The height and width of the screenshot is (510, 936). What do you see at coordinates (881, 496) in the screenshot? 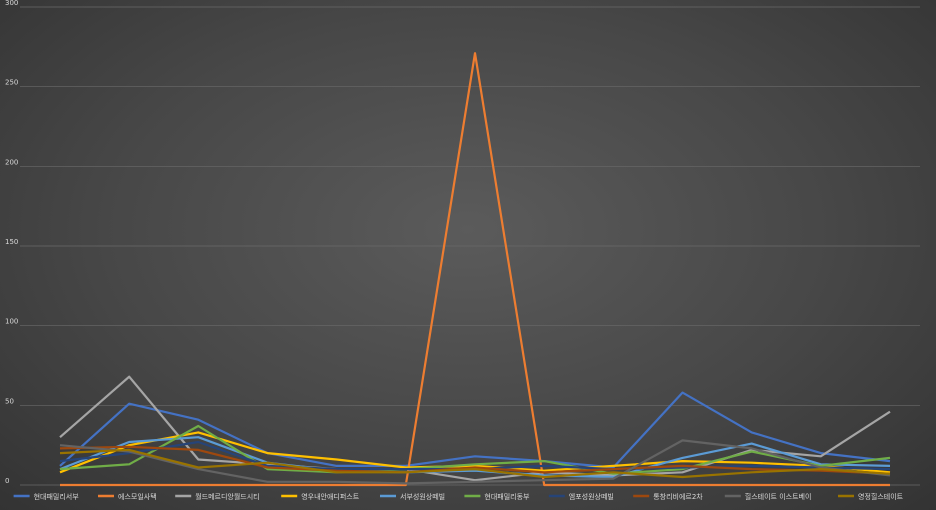
I see `legend-label-9: 영정힐스테이트` at bounding box center [881, 496].